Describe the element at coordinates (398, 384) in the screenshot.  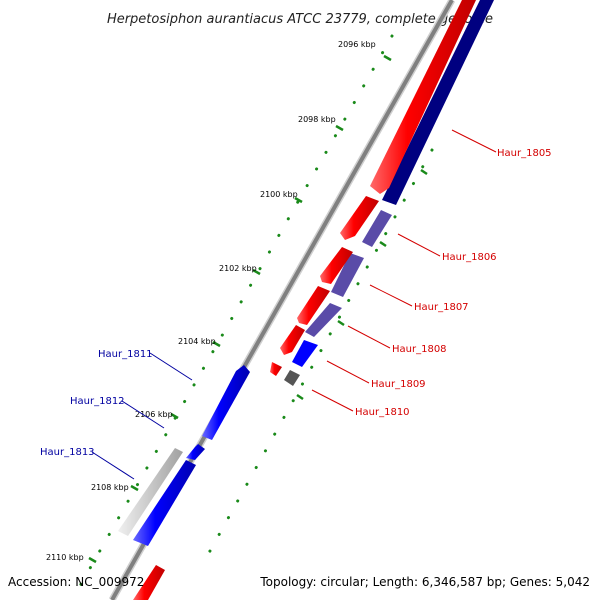
I see `gene-label: Haur_1809` at that location.